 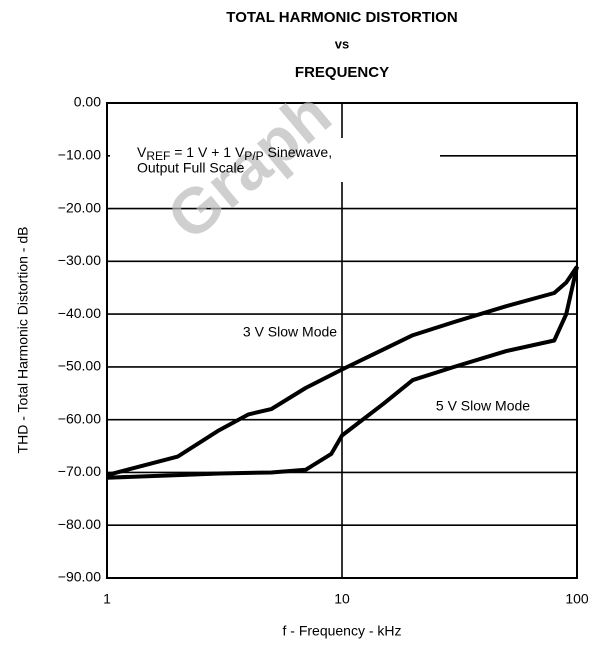 What do you see at coordinates (207, 152) in the screenshot?
I see `annotation-part: = 1 V + 1 V` at bounding box center [207, 152].